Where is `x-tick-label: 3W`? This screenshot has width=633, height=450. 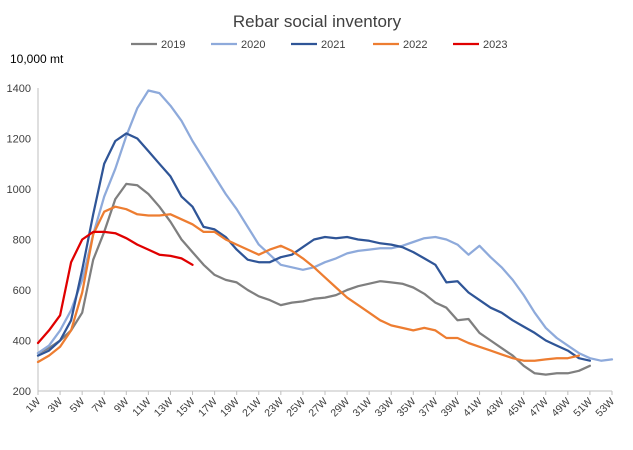 x-tick-label: 3W is located at coordinates (56, 406).